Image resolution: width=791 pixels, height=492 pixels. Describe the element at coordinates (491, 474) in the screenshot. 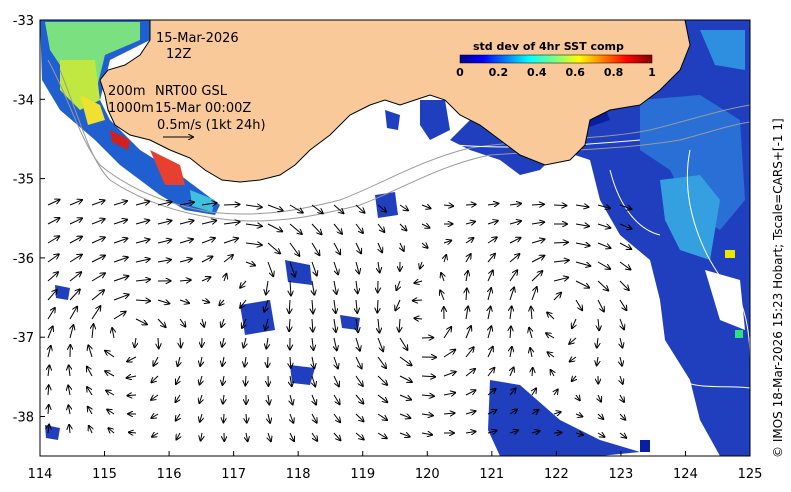

I see `x-tick-label: 121` at that location.